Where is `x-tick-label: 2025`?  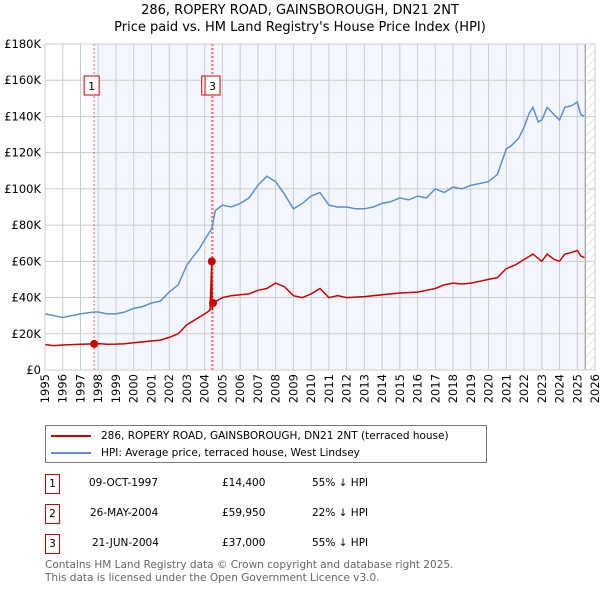 x-tick-label: 2025 is located at coordinates (577, 388).